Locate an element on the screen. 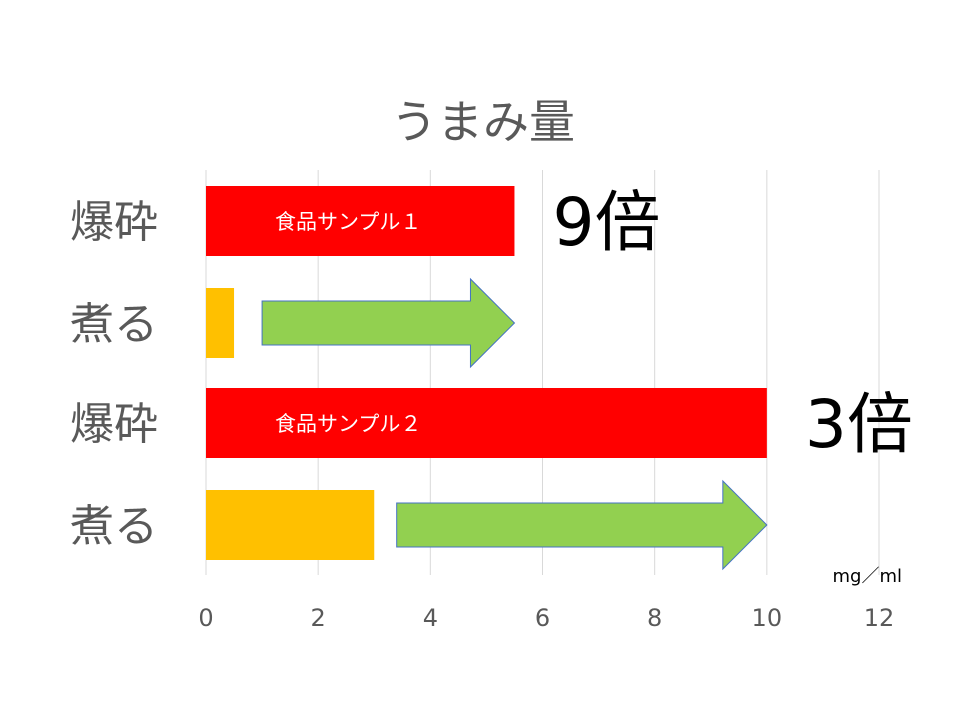 This screenshot has width=960, height=720. x-tick-label: 10 is located at coordinates (767, 618).